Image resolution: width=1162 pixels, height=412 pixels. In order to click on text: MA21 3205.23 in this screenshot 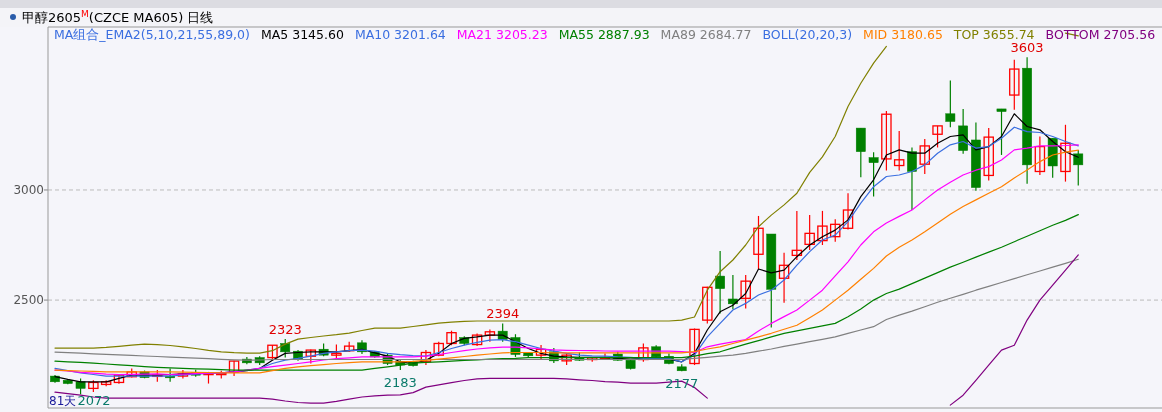, I will do `click(502, 34)`.